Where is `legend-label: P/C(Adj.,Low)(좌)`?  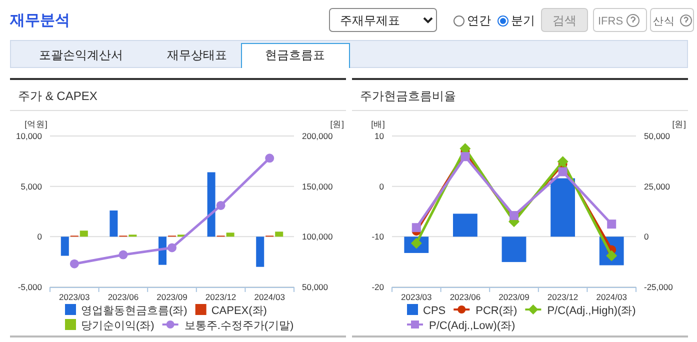 legend-label: P/C(Adj.,Low)(좌) is located at coordinates (472, 326).